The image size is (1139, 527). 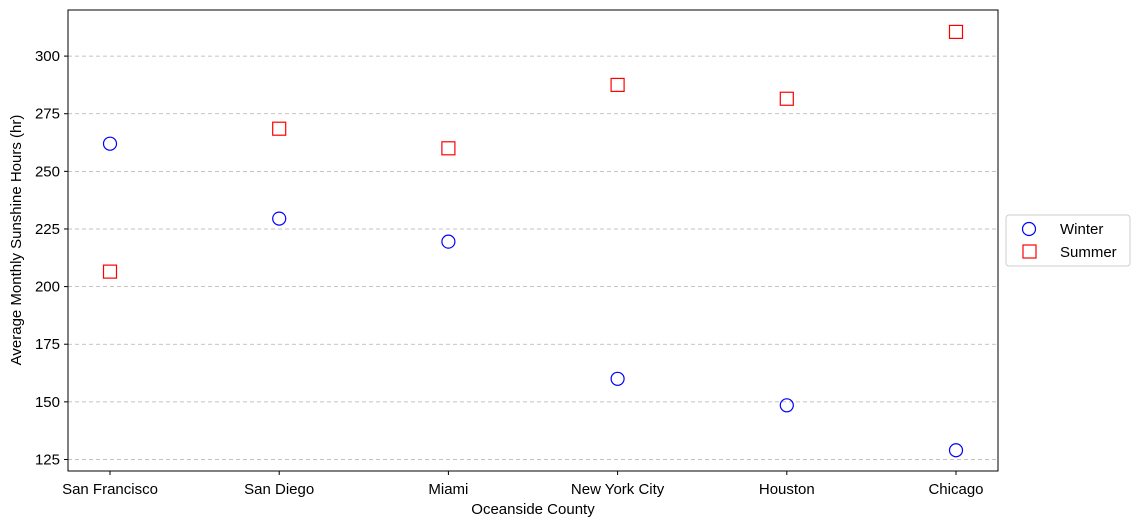 I want to click on y-tick-label: 150, so click(x=47, y=402).